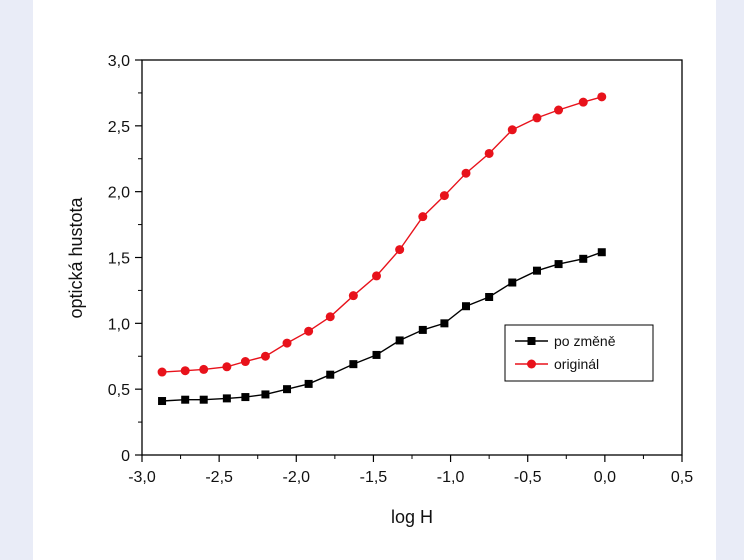 The height and width of the screenshot is (560, 744). I want to click on legend-entry: originál, so click(557, 364).